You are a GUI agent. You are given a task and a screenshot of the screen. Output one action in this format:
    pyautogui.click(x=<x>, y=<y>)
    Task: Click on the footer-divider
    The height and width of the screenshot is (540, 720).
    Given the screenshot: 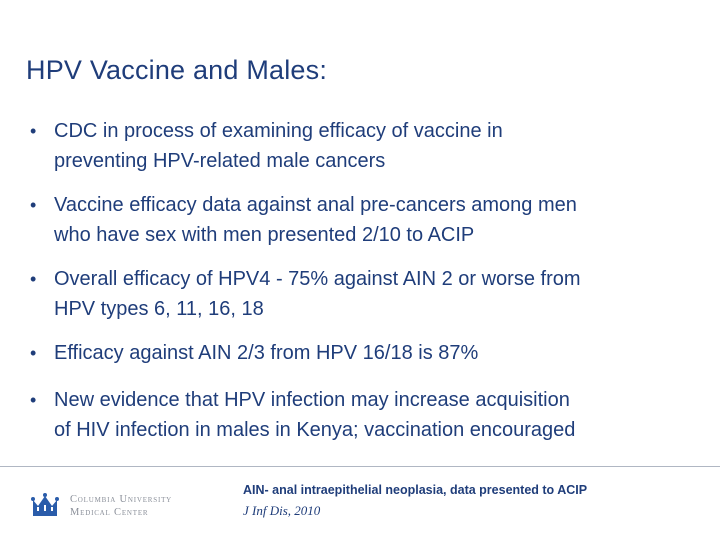 What is the action you would take?
    pyautogui.click(x=360, y=466)
    